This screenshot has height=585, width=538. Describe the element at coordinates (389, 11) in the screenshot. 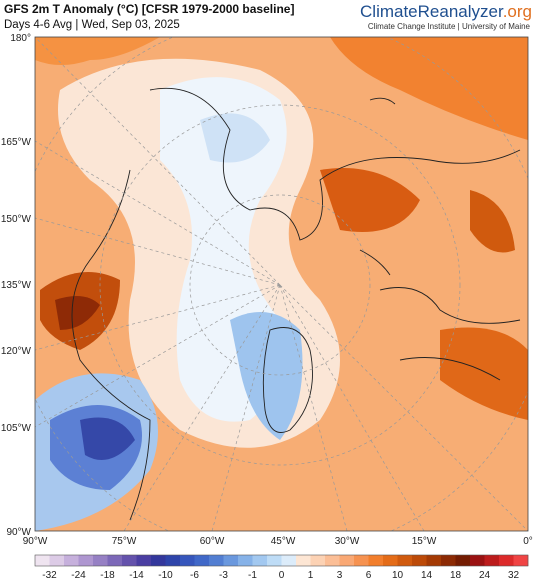

I see `brand-part: Climate` at that location.